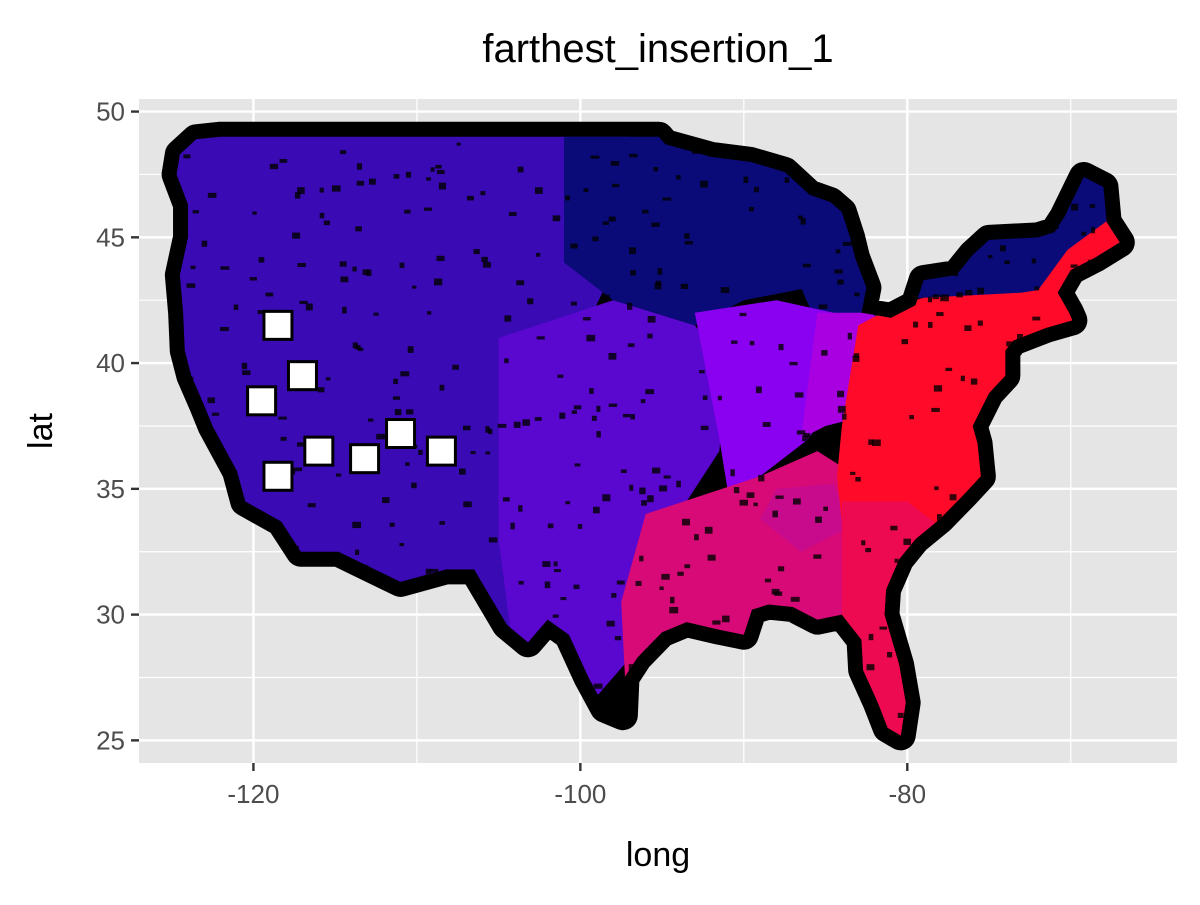 The height and width of the screenshot is (905, 1200). What do you see at coordinates (110, 489) in the screenshot?
I see `y-tick-label: 35` at bounding box center [110, 489].